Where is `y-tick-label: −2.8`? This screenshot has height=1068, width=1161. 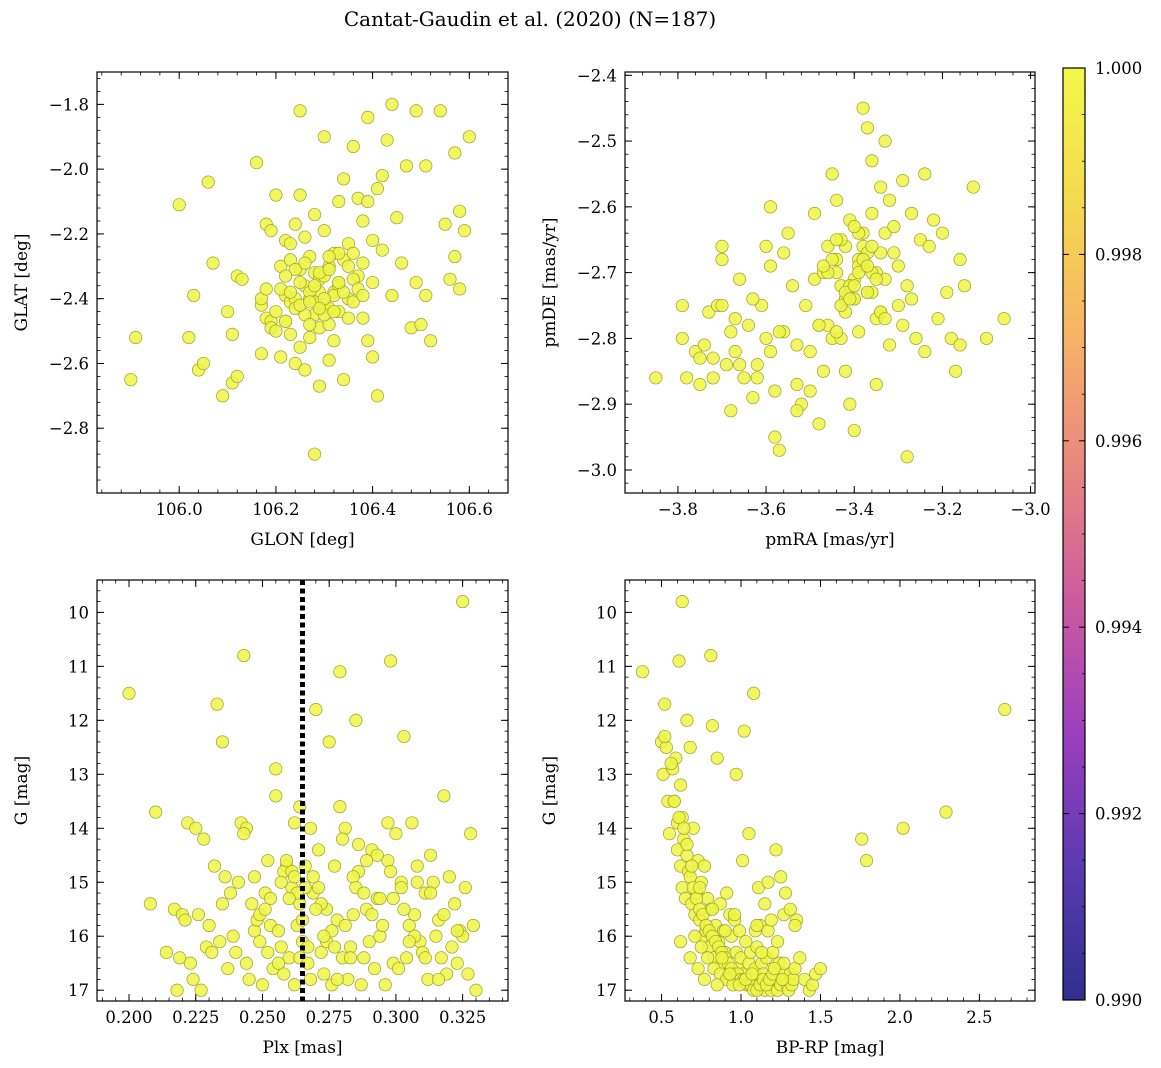
y-tick-label: −2.8 is located at coordinates (69, 428).